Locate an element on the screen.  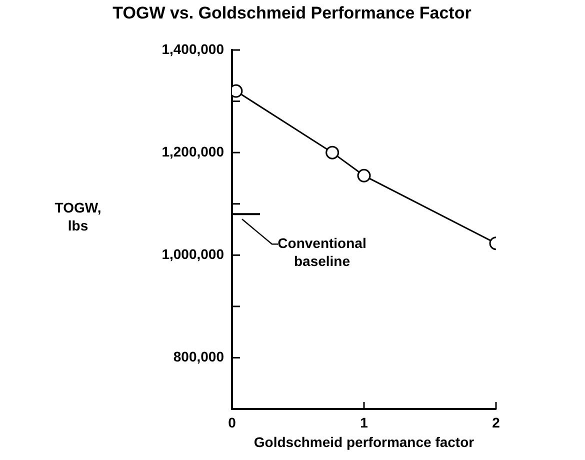
chart-title: TOGW vs. Goldschmeid Performance Factor is located at coordinates (292, 13).